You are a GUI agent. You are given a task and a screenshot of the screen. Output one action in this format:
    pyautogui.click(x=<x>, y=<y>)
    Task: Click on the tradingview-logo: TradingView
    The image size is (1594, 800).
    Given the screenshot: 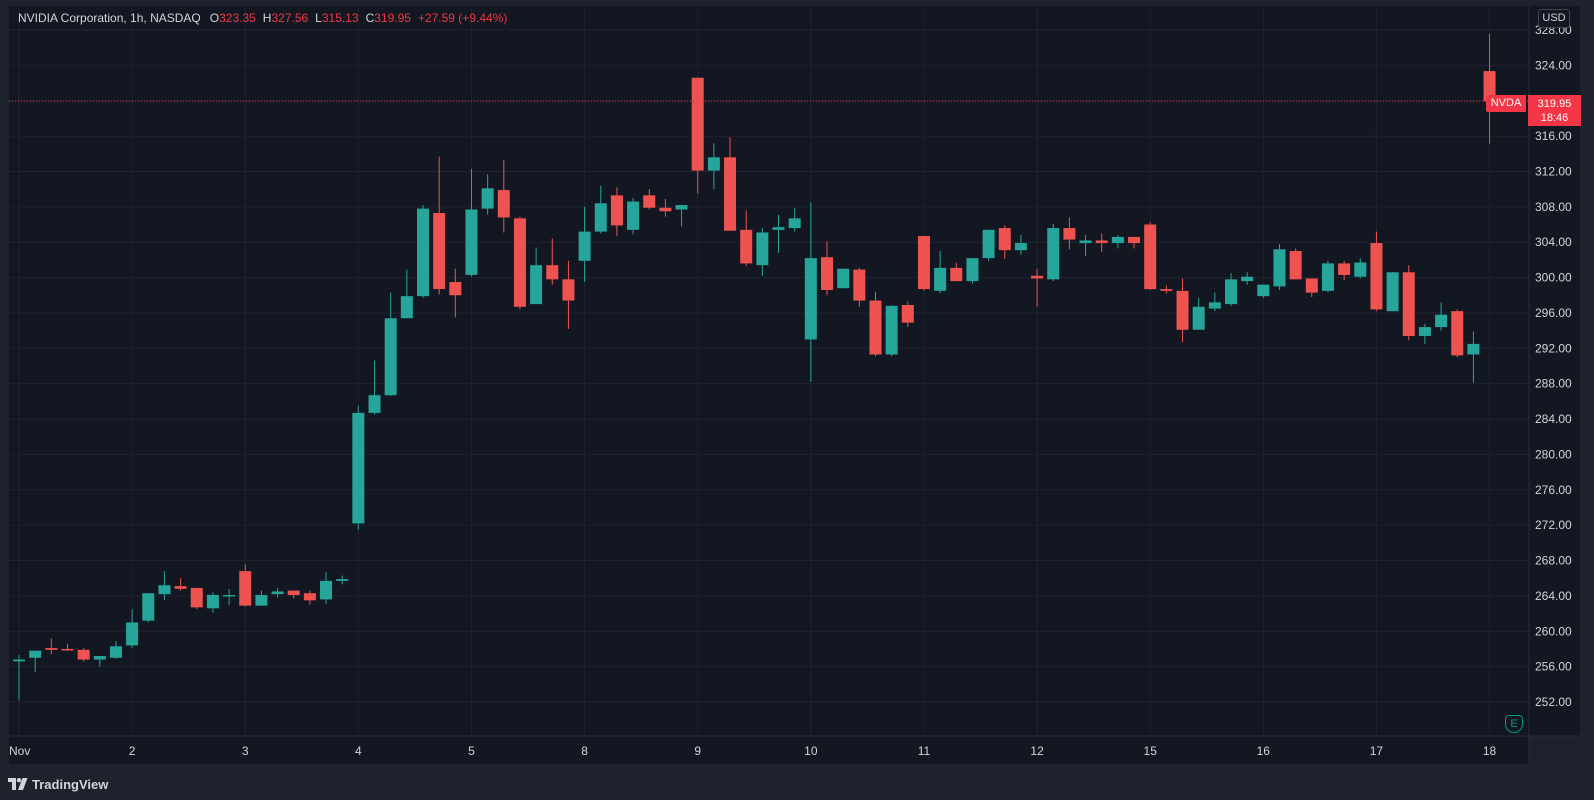 What is the action you would take?
    pyautogui.click(x=58, y=784)
    